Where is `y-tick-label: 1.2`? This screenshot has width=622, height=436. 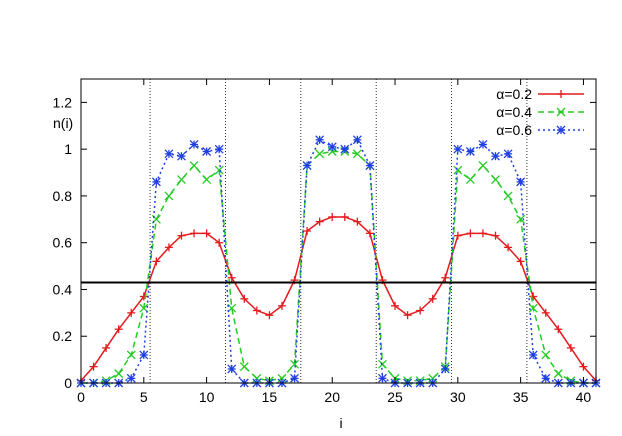 y-tick-label: 1.2 is located at coordinates (63, 102).